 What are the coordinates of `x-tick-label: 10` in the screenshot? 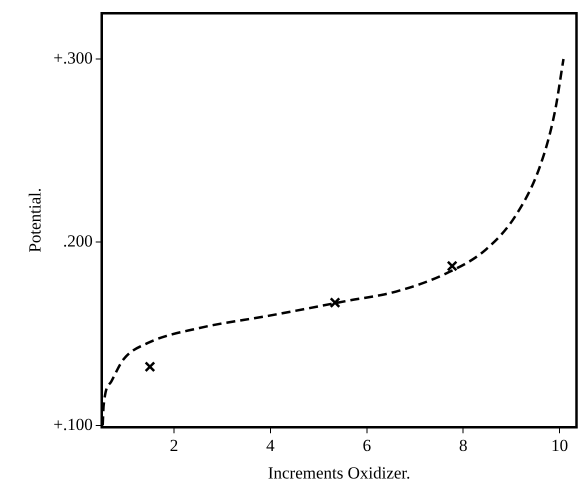 It's located at (559, 445).